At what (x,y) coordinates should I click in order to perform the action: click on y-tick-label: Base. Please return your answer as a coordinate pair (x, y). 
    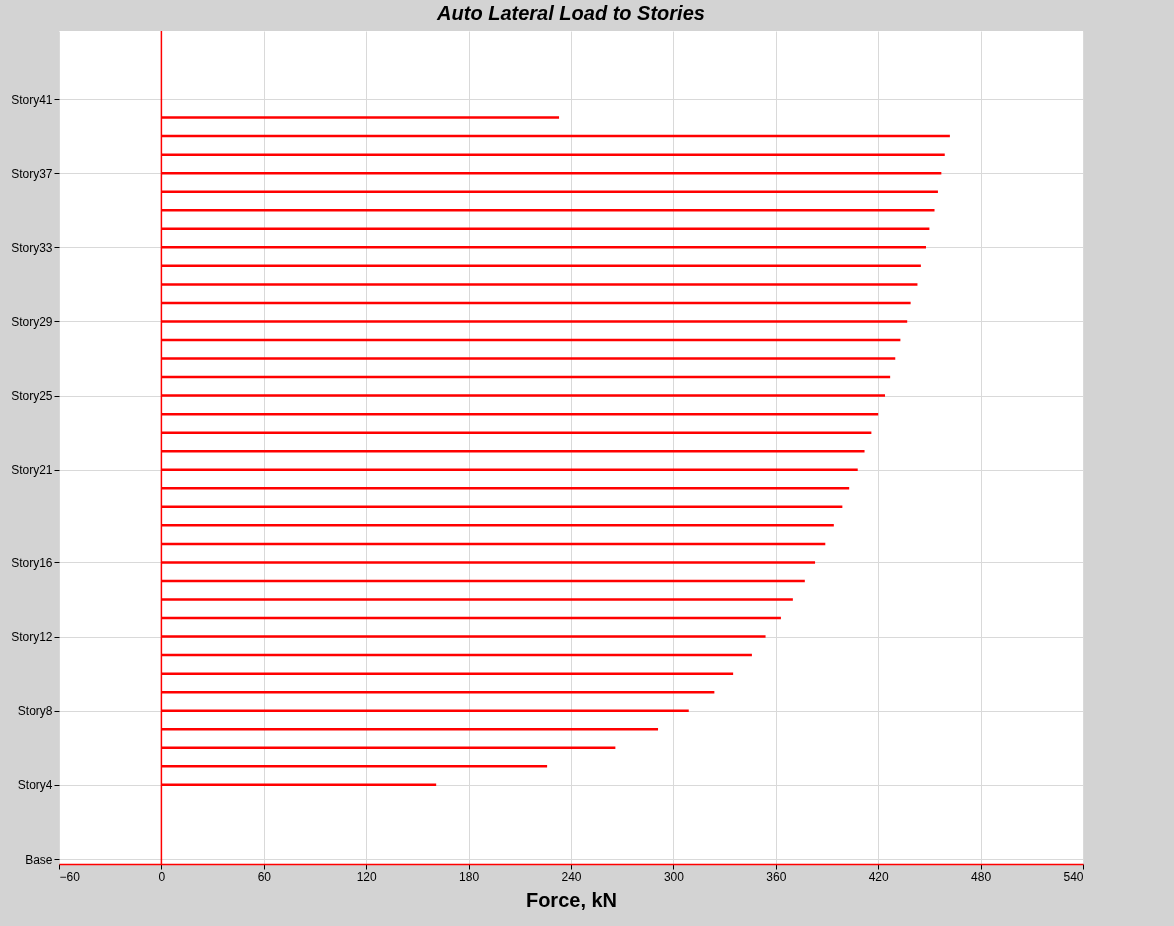
    Looking at the image, I should click on (39, 859).